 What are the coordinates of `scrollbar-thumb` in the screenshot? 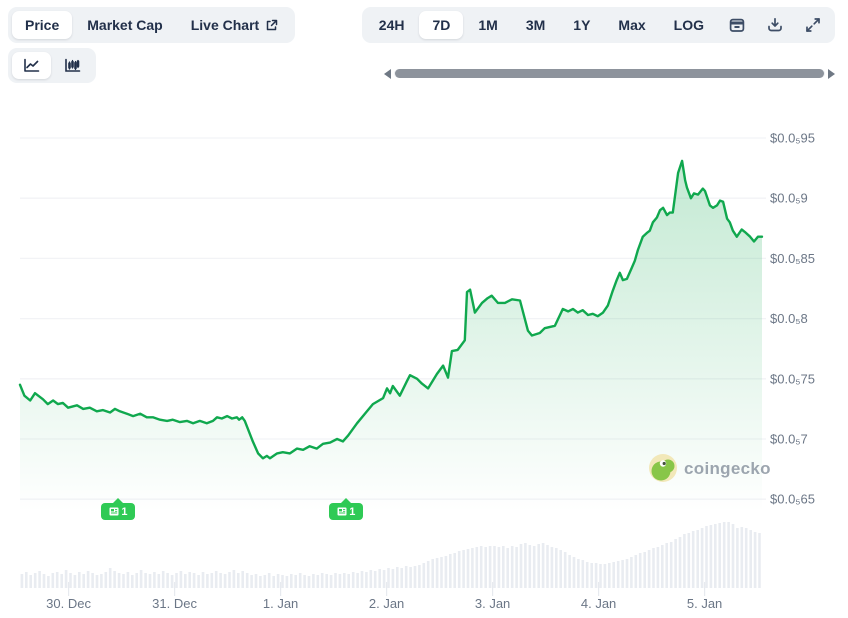 It's located at (609, 73).